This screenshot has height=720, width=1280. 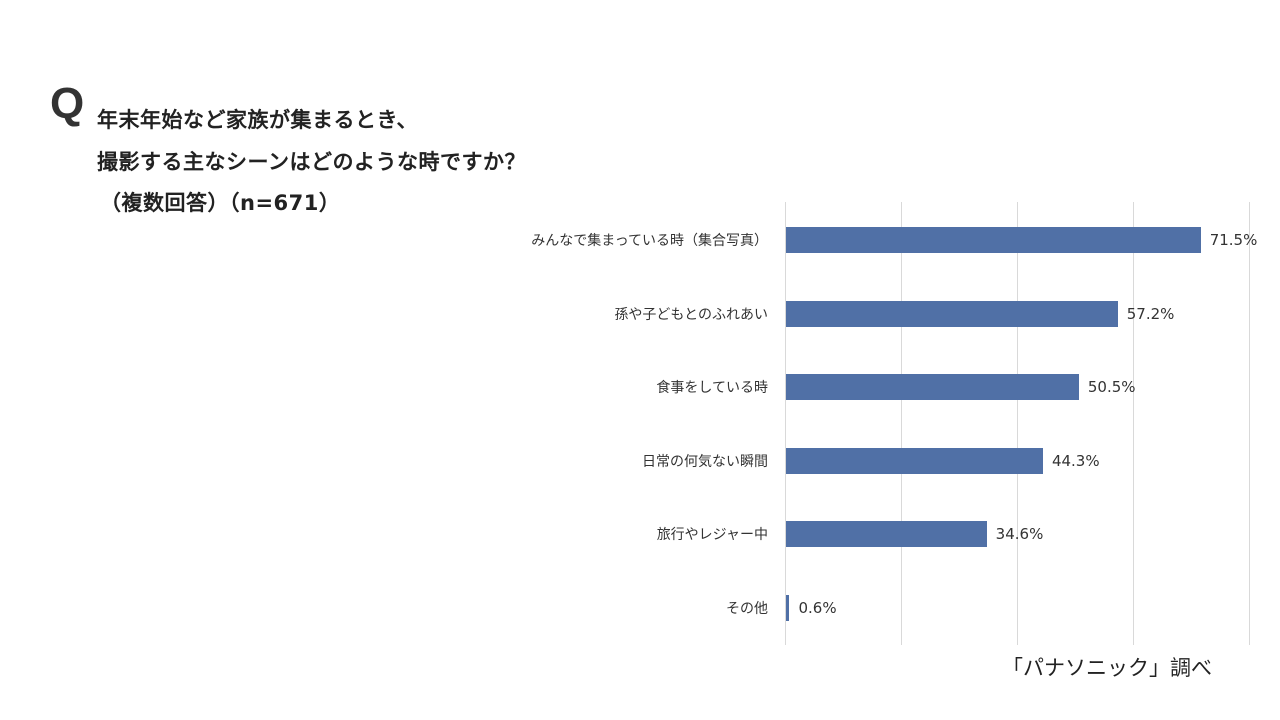 What do you see at coordinates (705, 461) in the screenshot?
I see `category-label: 日常の何気ない瞬間` at bounding box center [705, 461].